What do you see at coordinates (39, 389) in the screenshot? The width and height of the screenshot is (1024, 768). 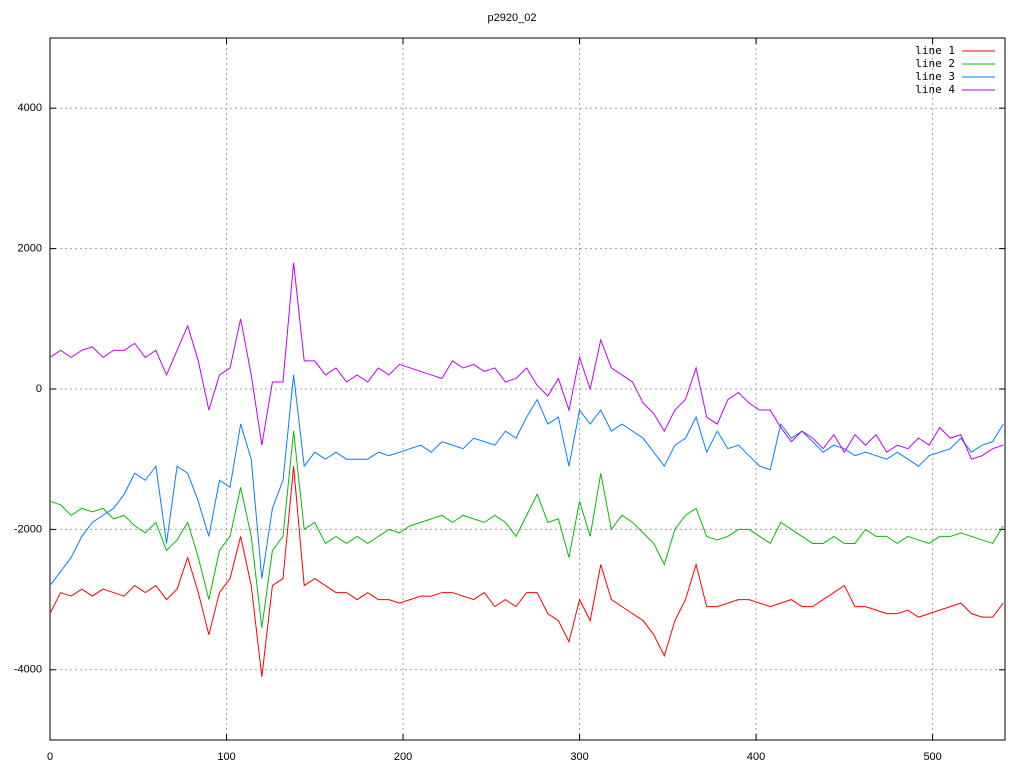 I see `y-tick-label: 0` at bounding box center [39, 389].